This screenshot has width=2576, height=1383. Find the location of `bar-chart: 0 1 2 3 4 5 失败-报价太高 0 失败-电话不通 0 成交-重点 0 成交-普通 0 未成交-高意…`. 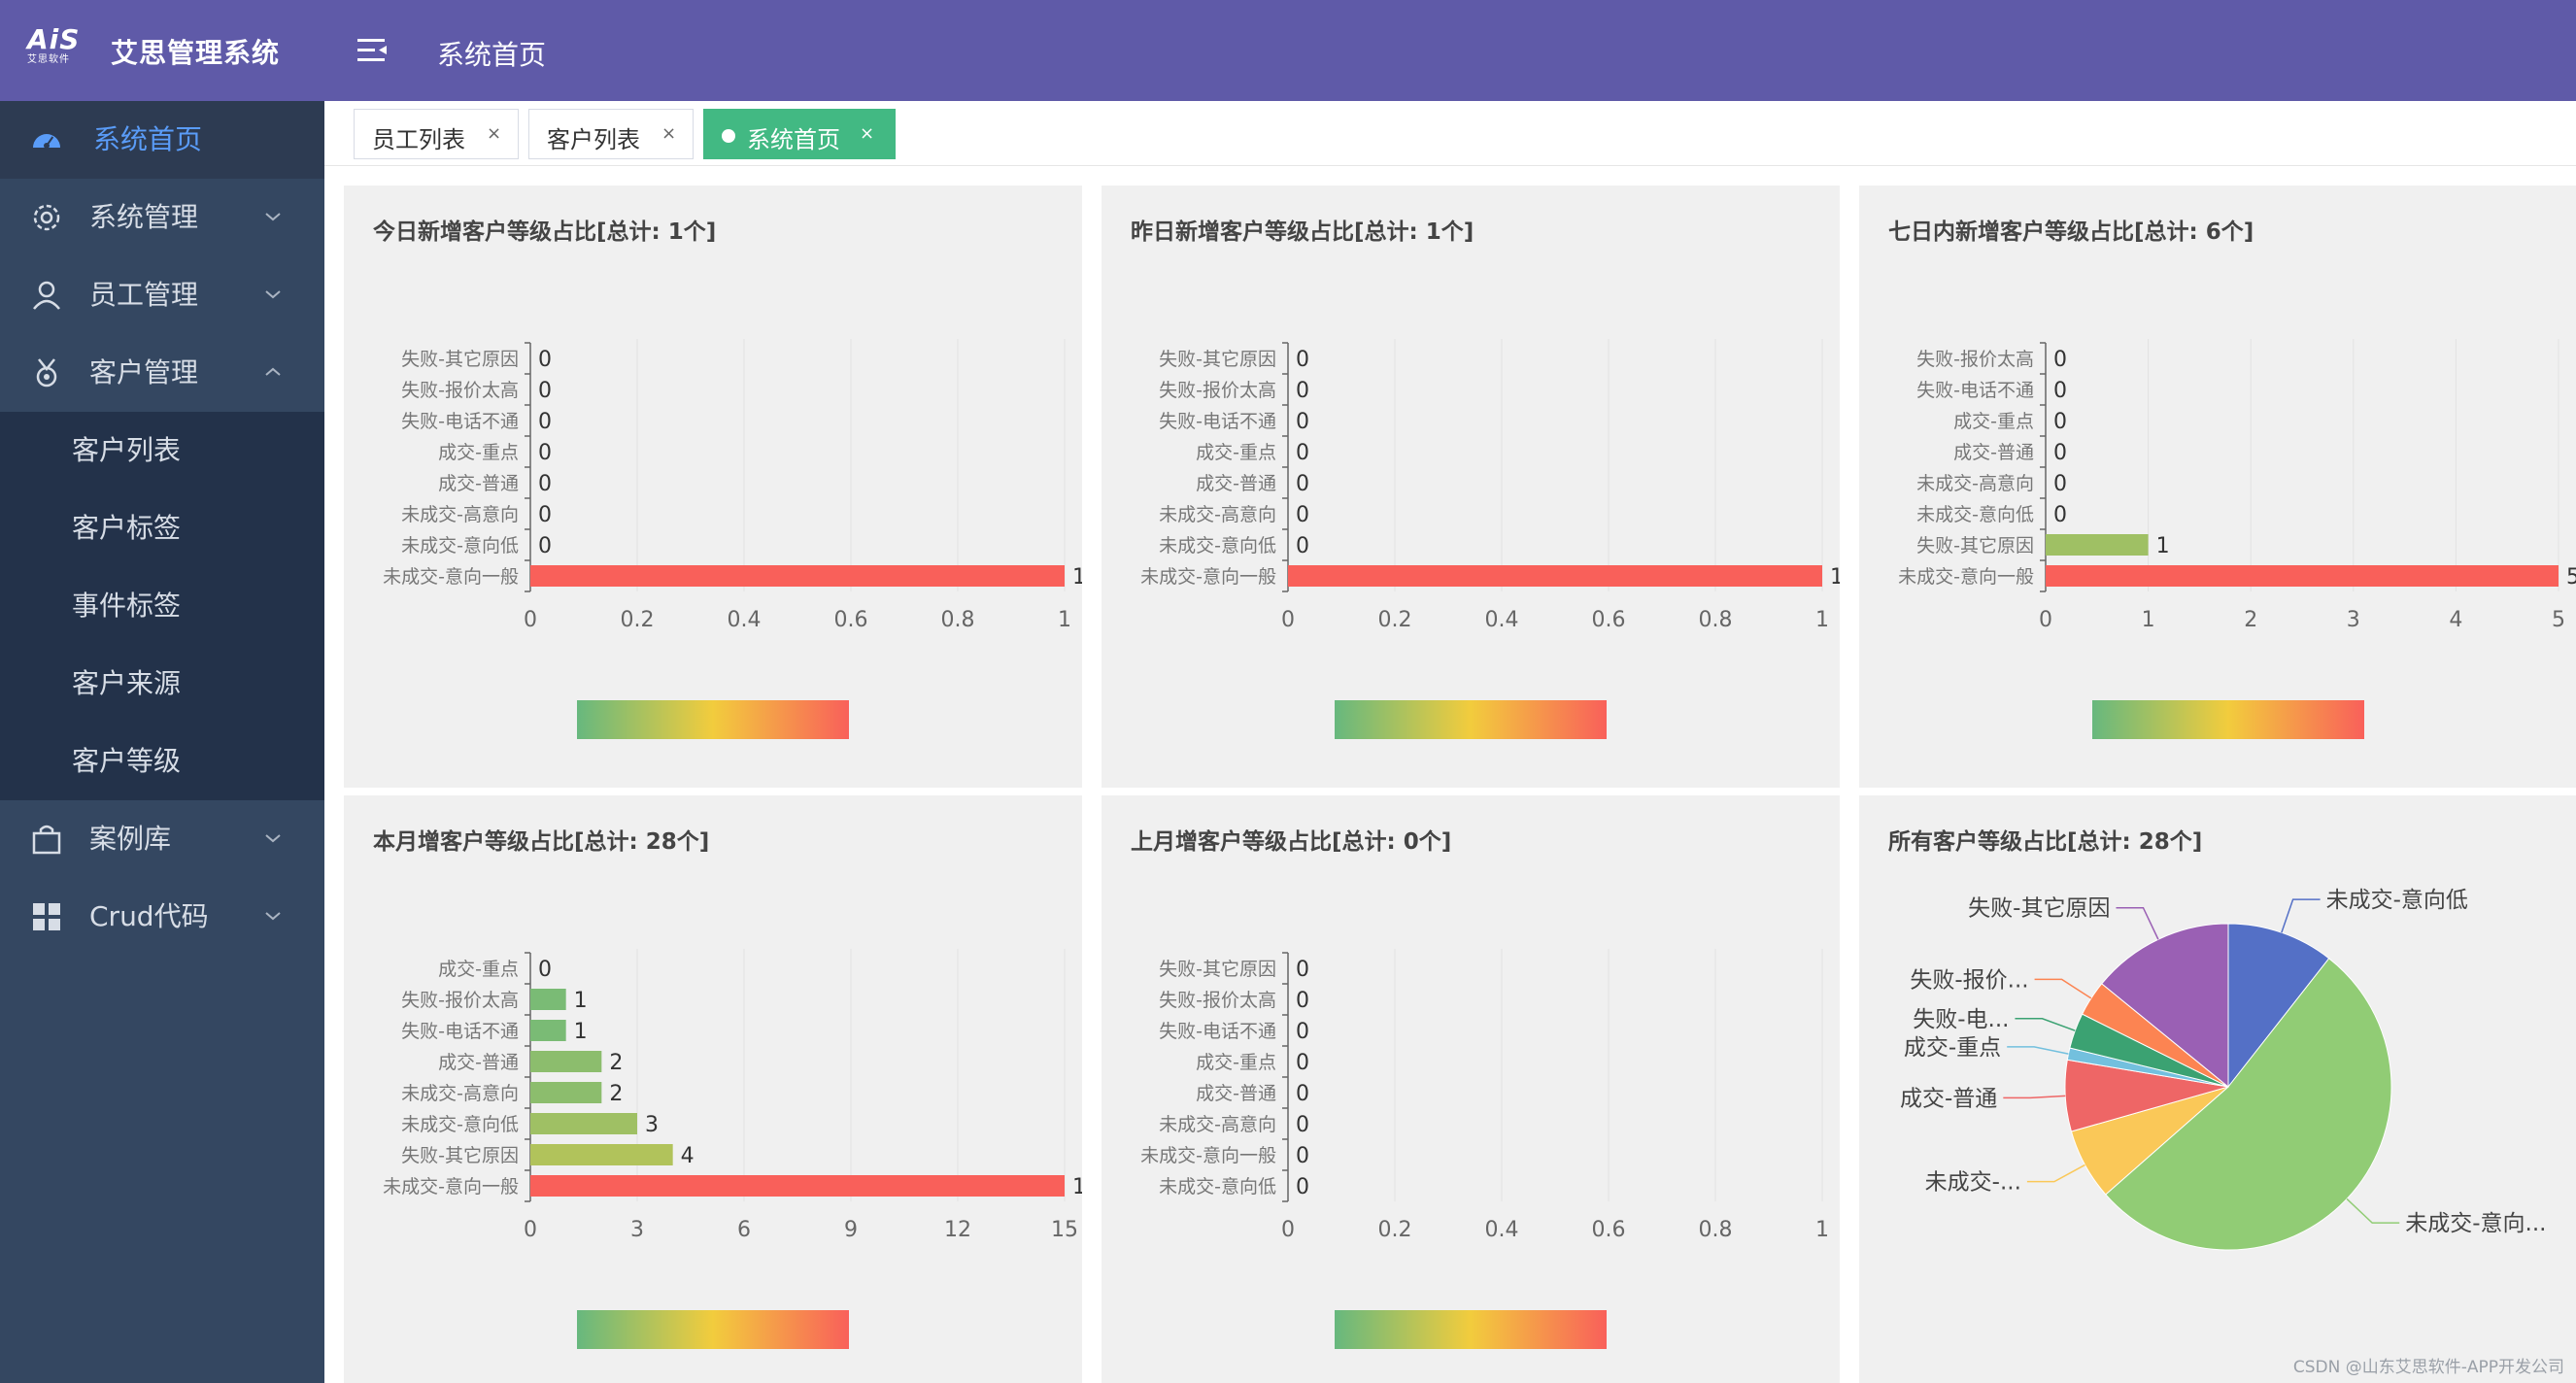

bar-chart: 0 1 2 3 4 5 失败-报价太高 0 失败-电话不通 0 成交-重点 0 成交-普通 0 未成交-高意… is located at coordinates (2237, 539).